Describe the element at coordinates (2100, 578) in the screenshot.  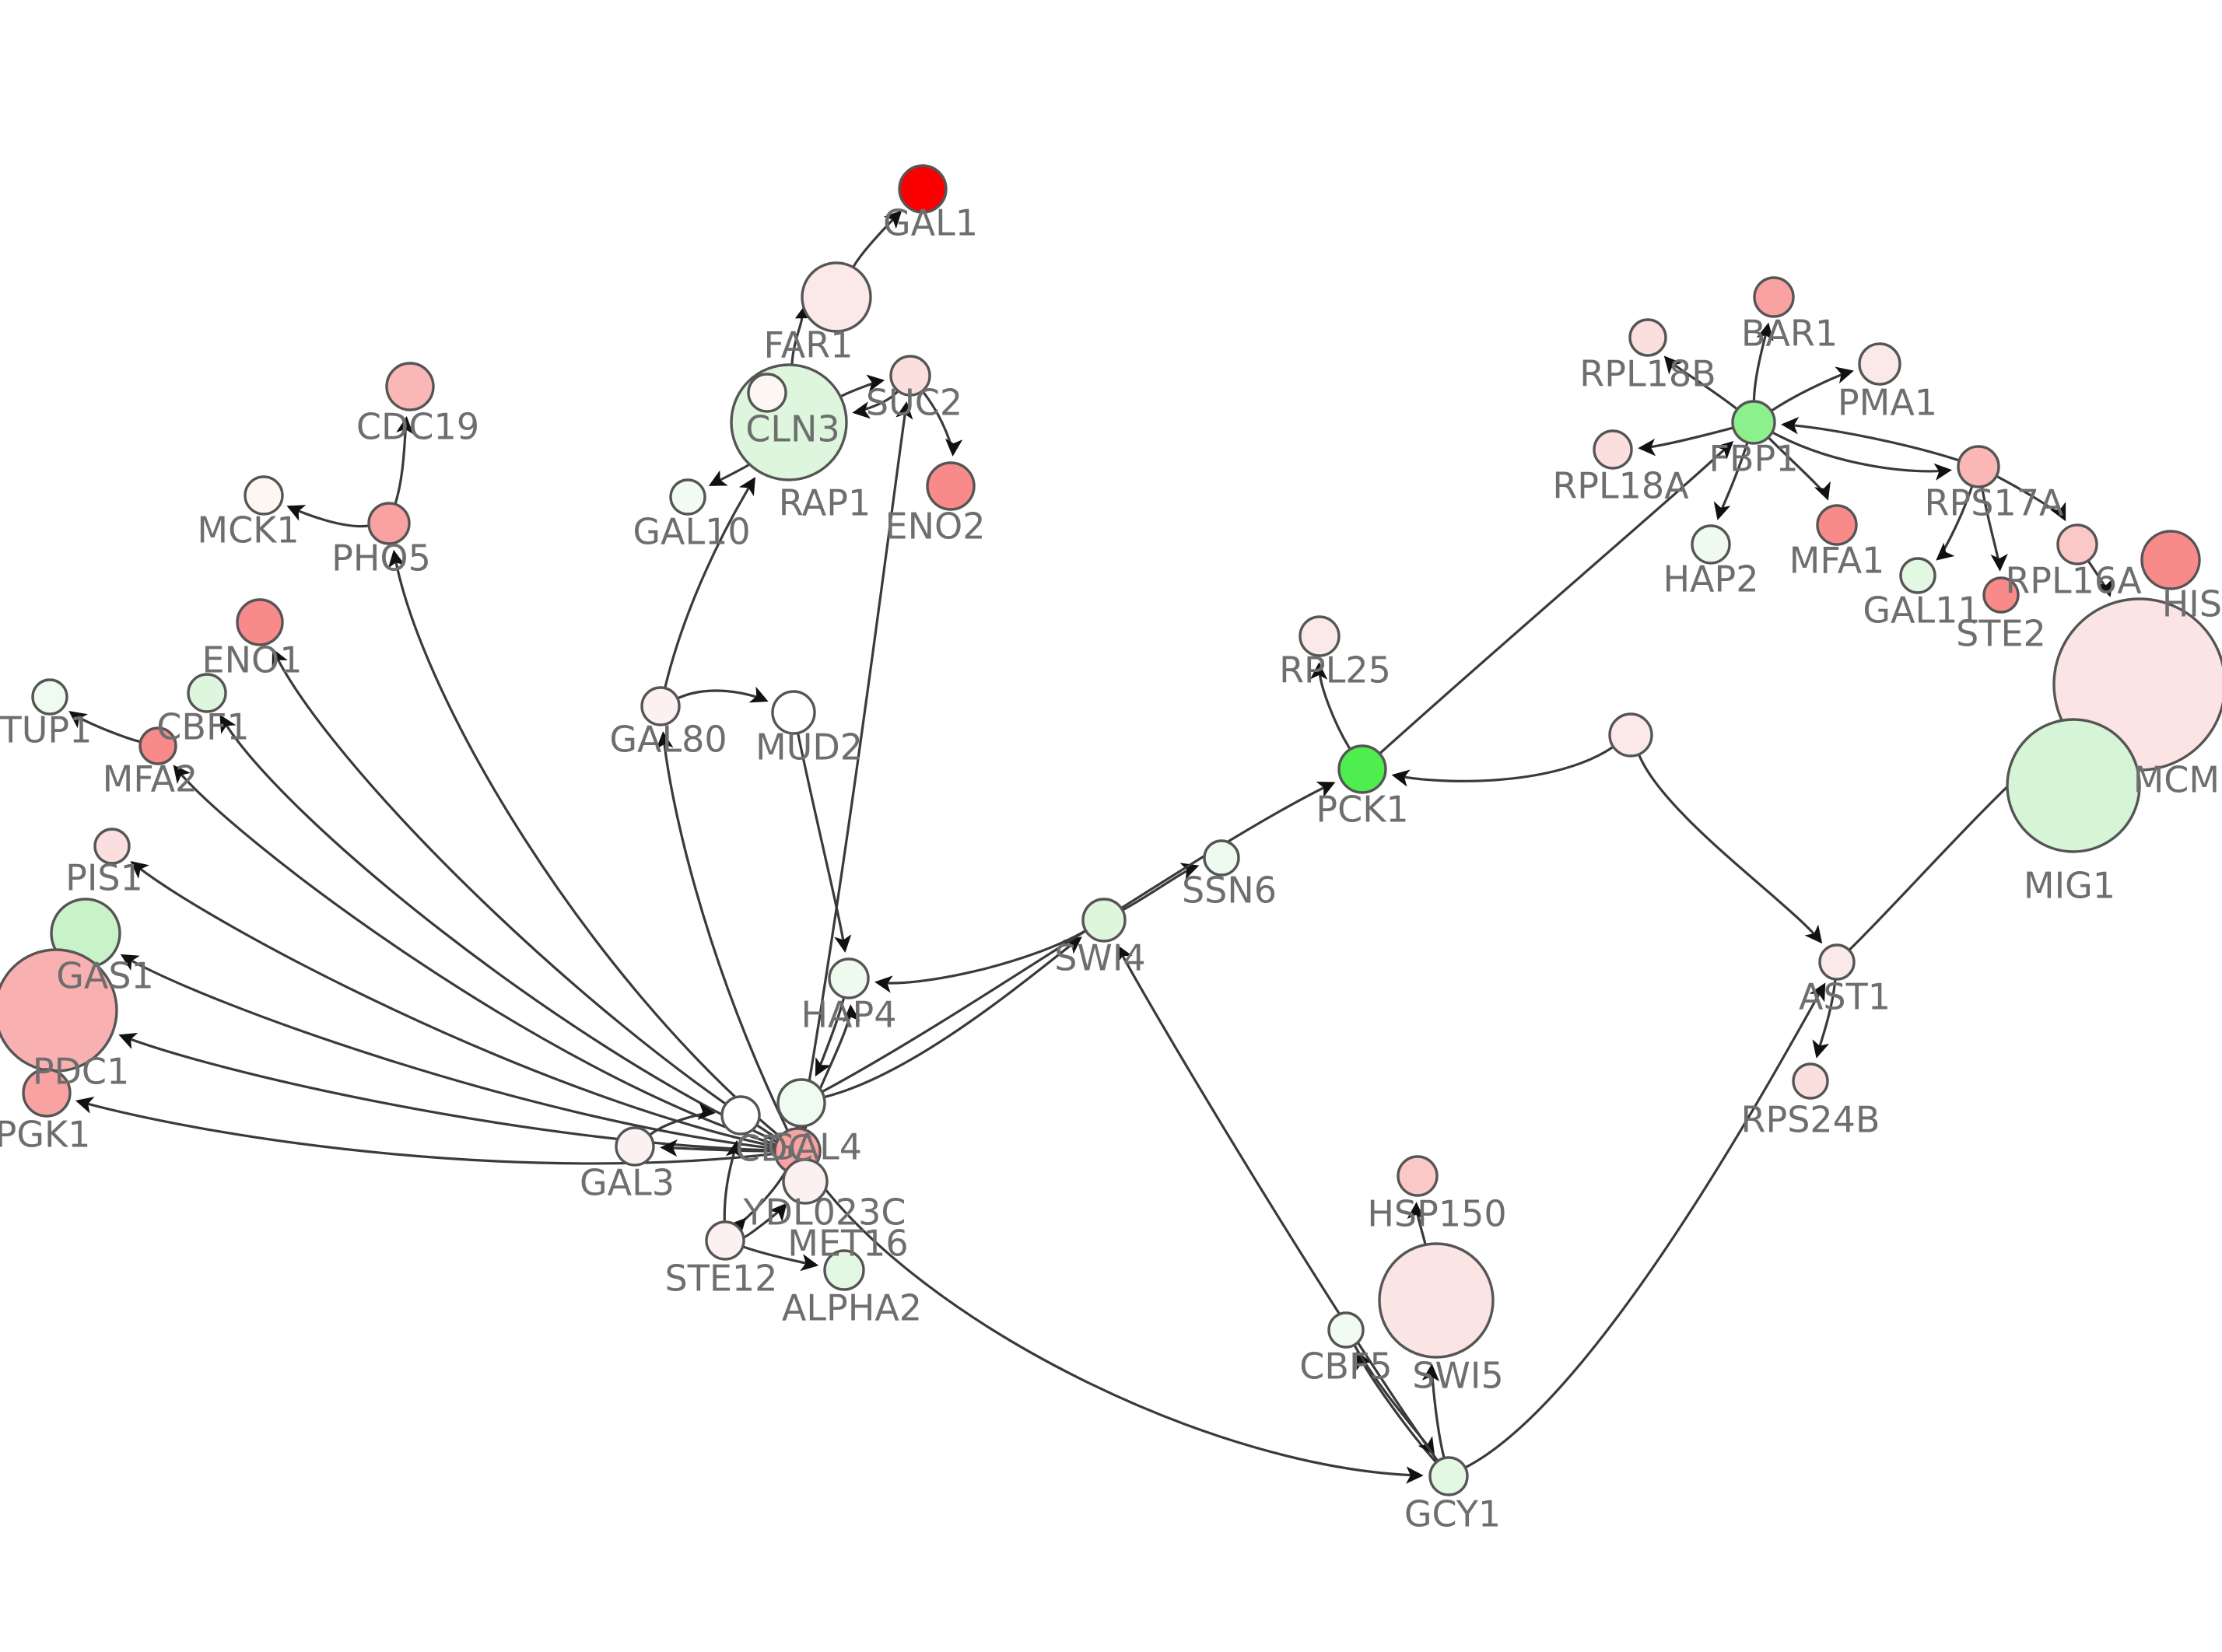
I see `edge-rpl16a-to-mcm1` at that location.